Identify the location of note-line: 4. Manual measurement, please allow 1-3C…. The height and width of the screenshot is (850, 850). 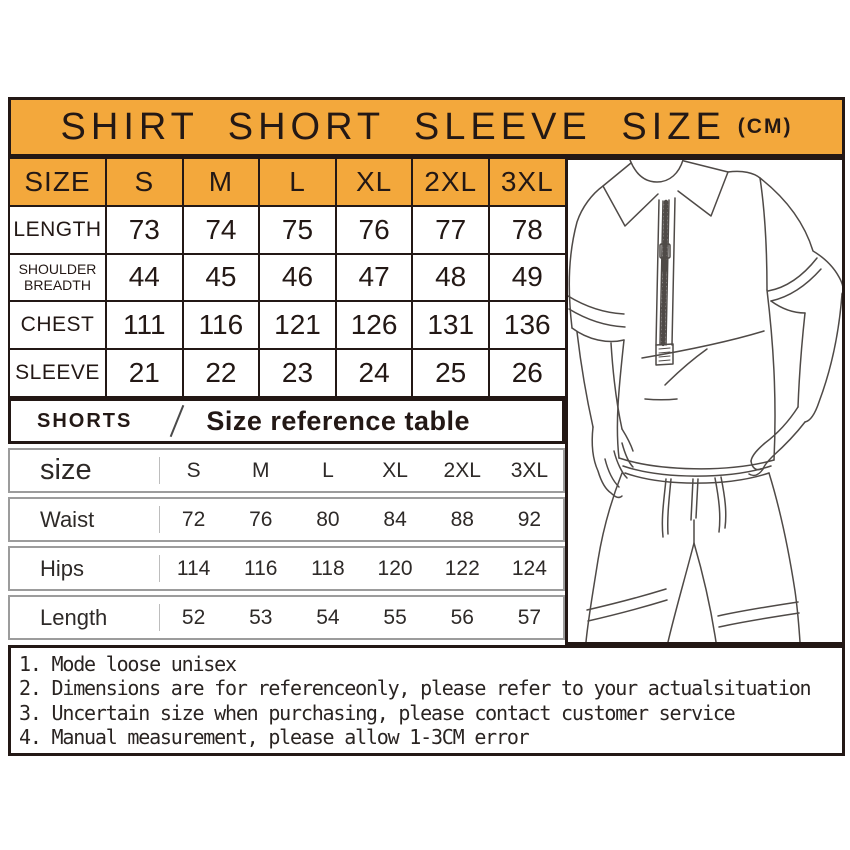
(274, 736).